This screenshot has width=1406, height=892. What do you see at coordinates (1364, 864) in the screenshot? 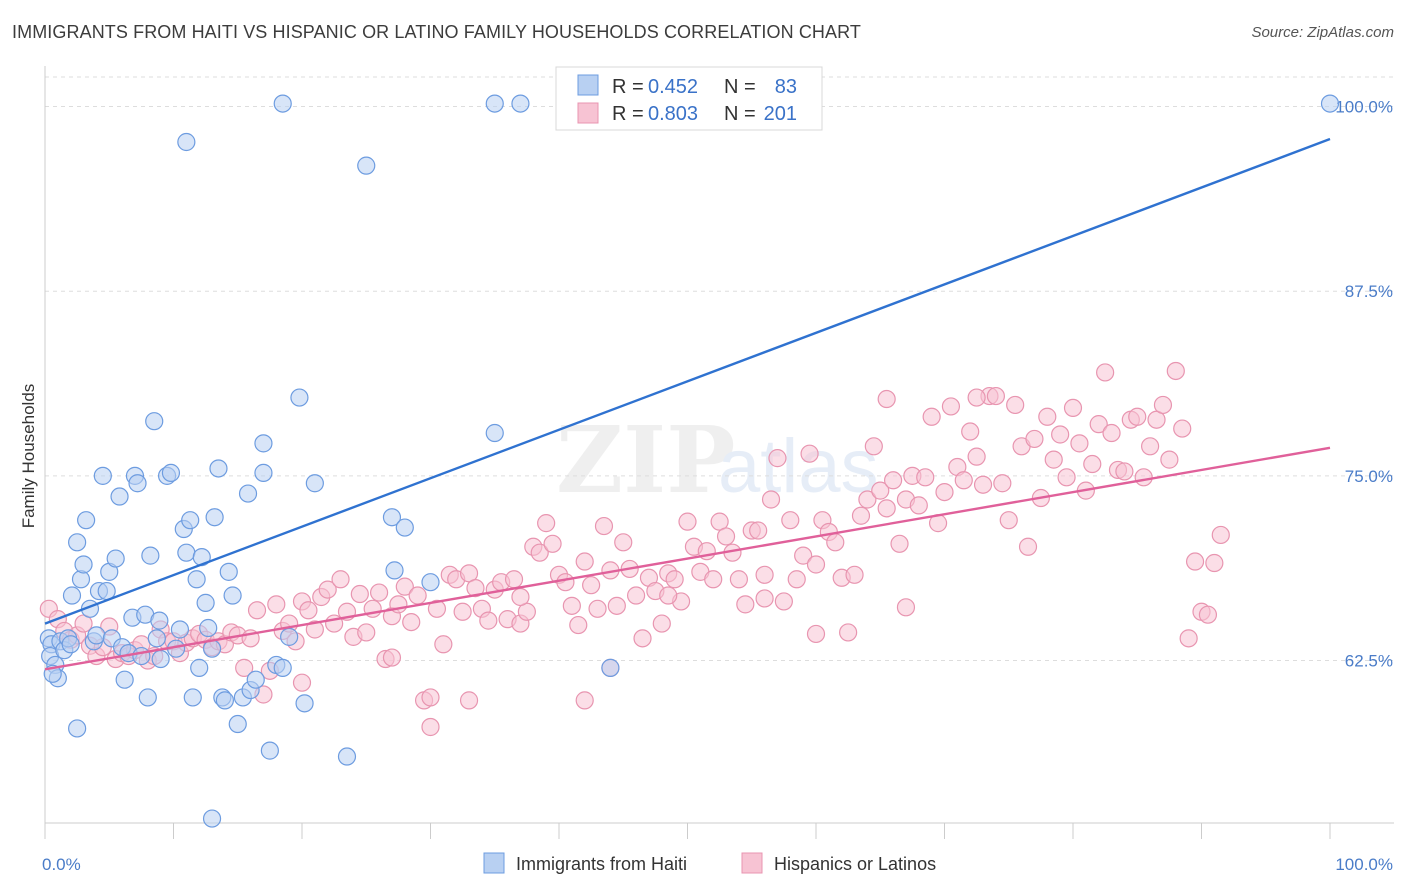
I see `x-tick-label-1: 100.0%` at bounding box center [1364, 864].